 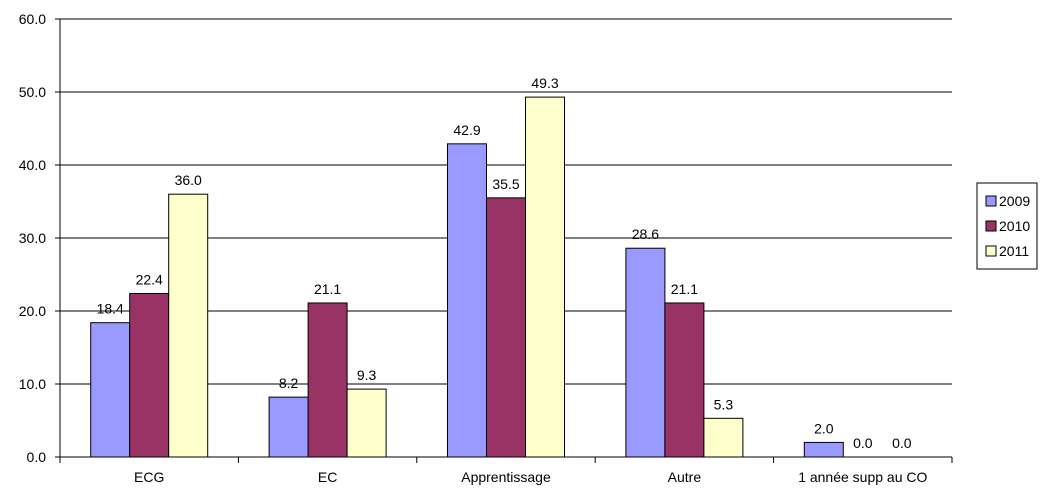 I want to click on data-label-2009-3: 28.6, so click(x=645, y=234).